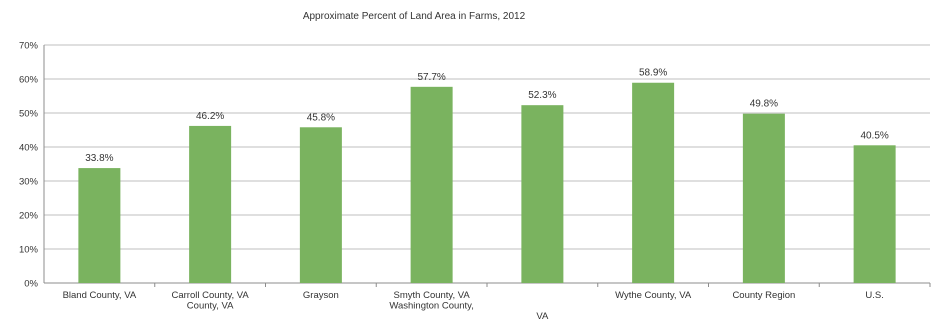  What do you see at coordinates (764, 104) in the screenshot?
I see `data-label: 49.8%` at bounding box center [764, 104].